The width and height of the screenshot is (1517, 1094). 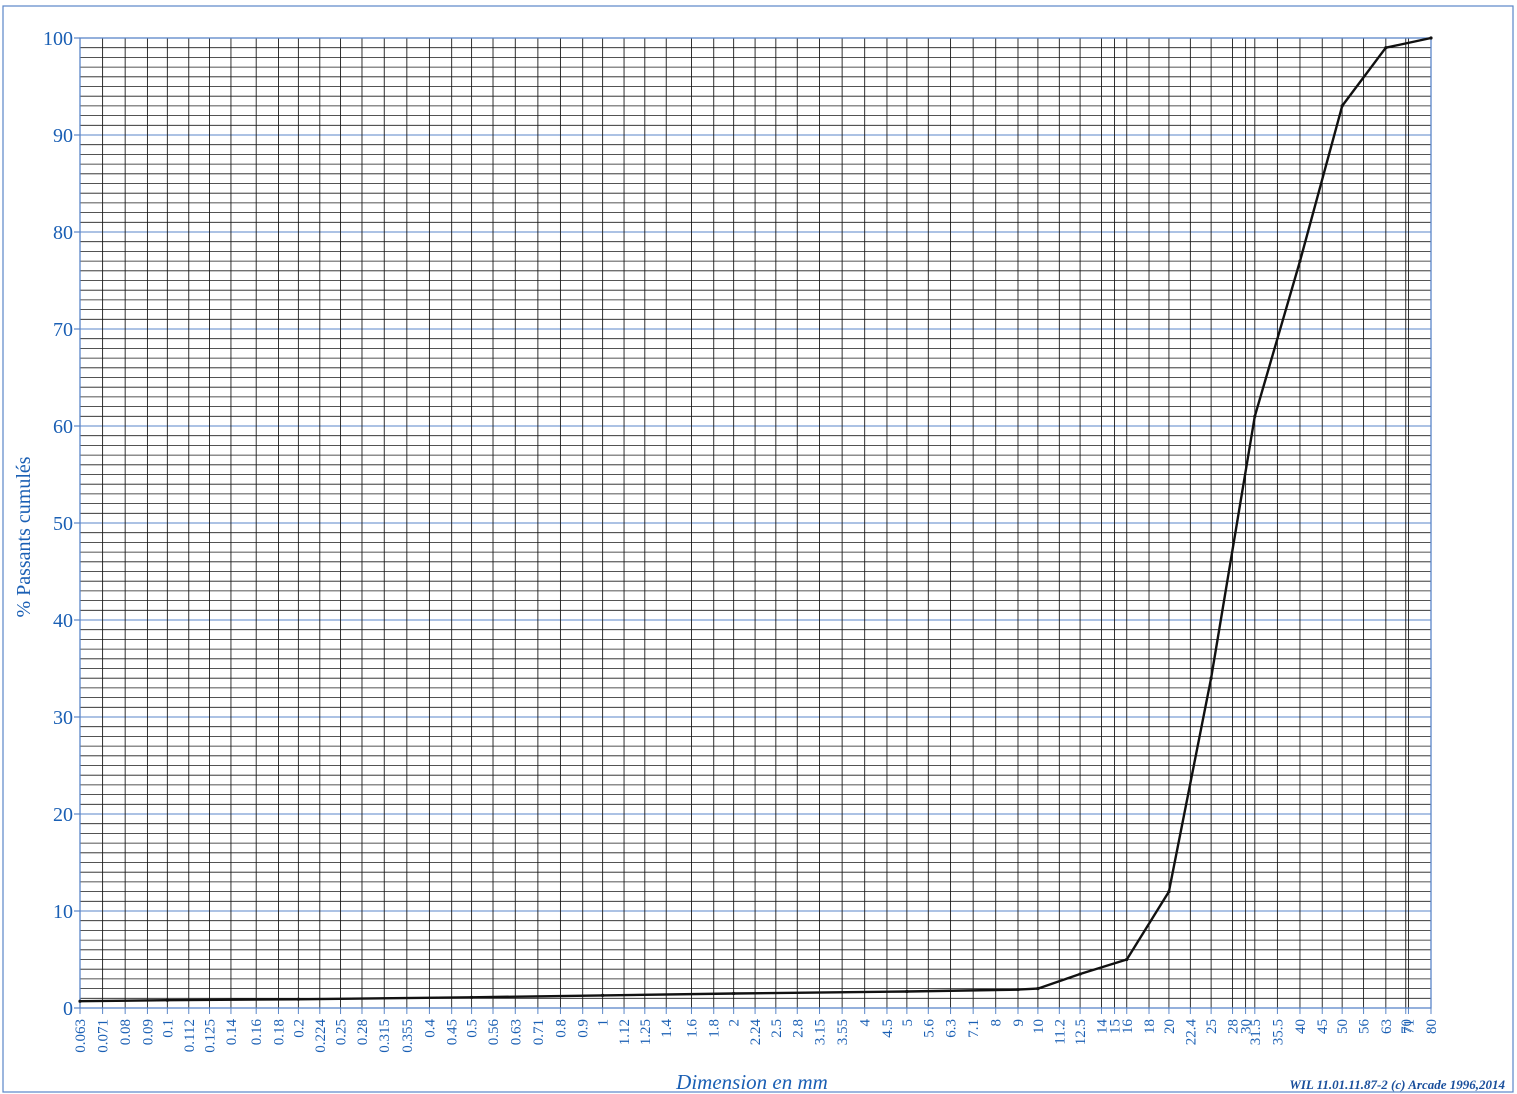 I want to click on x-tick-label: 0.071, so click(x=104, y=1036).